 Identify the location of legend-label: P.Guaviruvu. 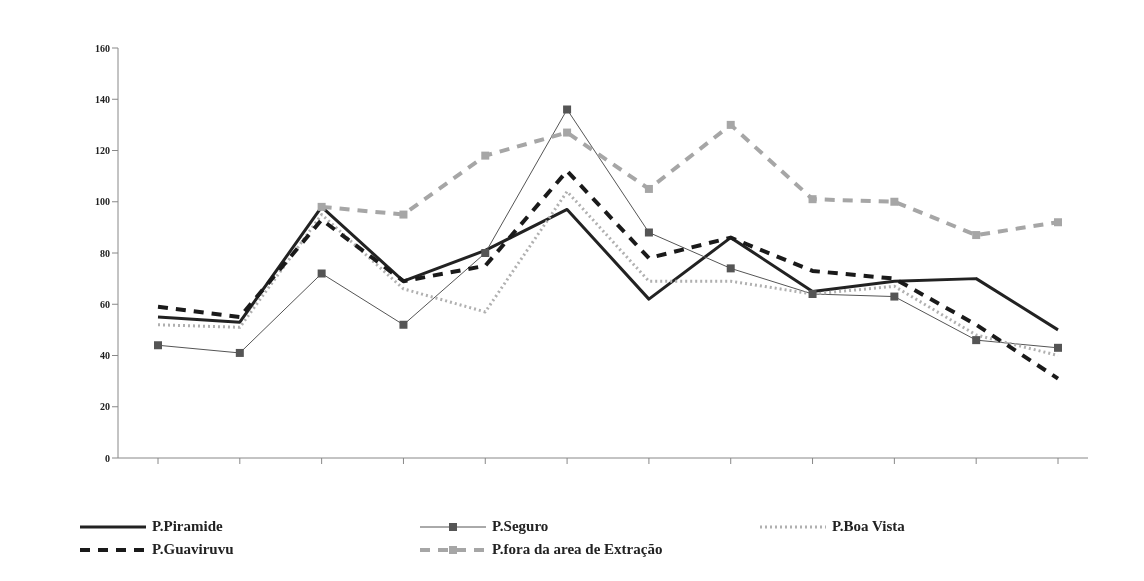
(193, 549).